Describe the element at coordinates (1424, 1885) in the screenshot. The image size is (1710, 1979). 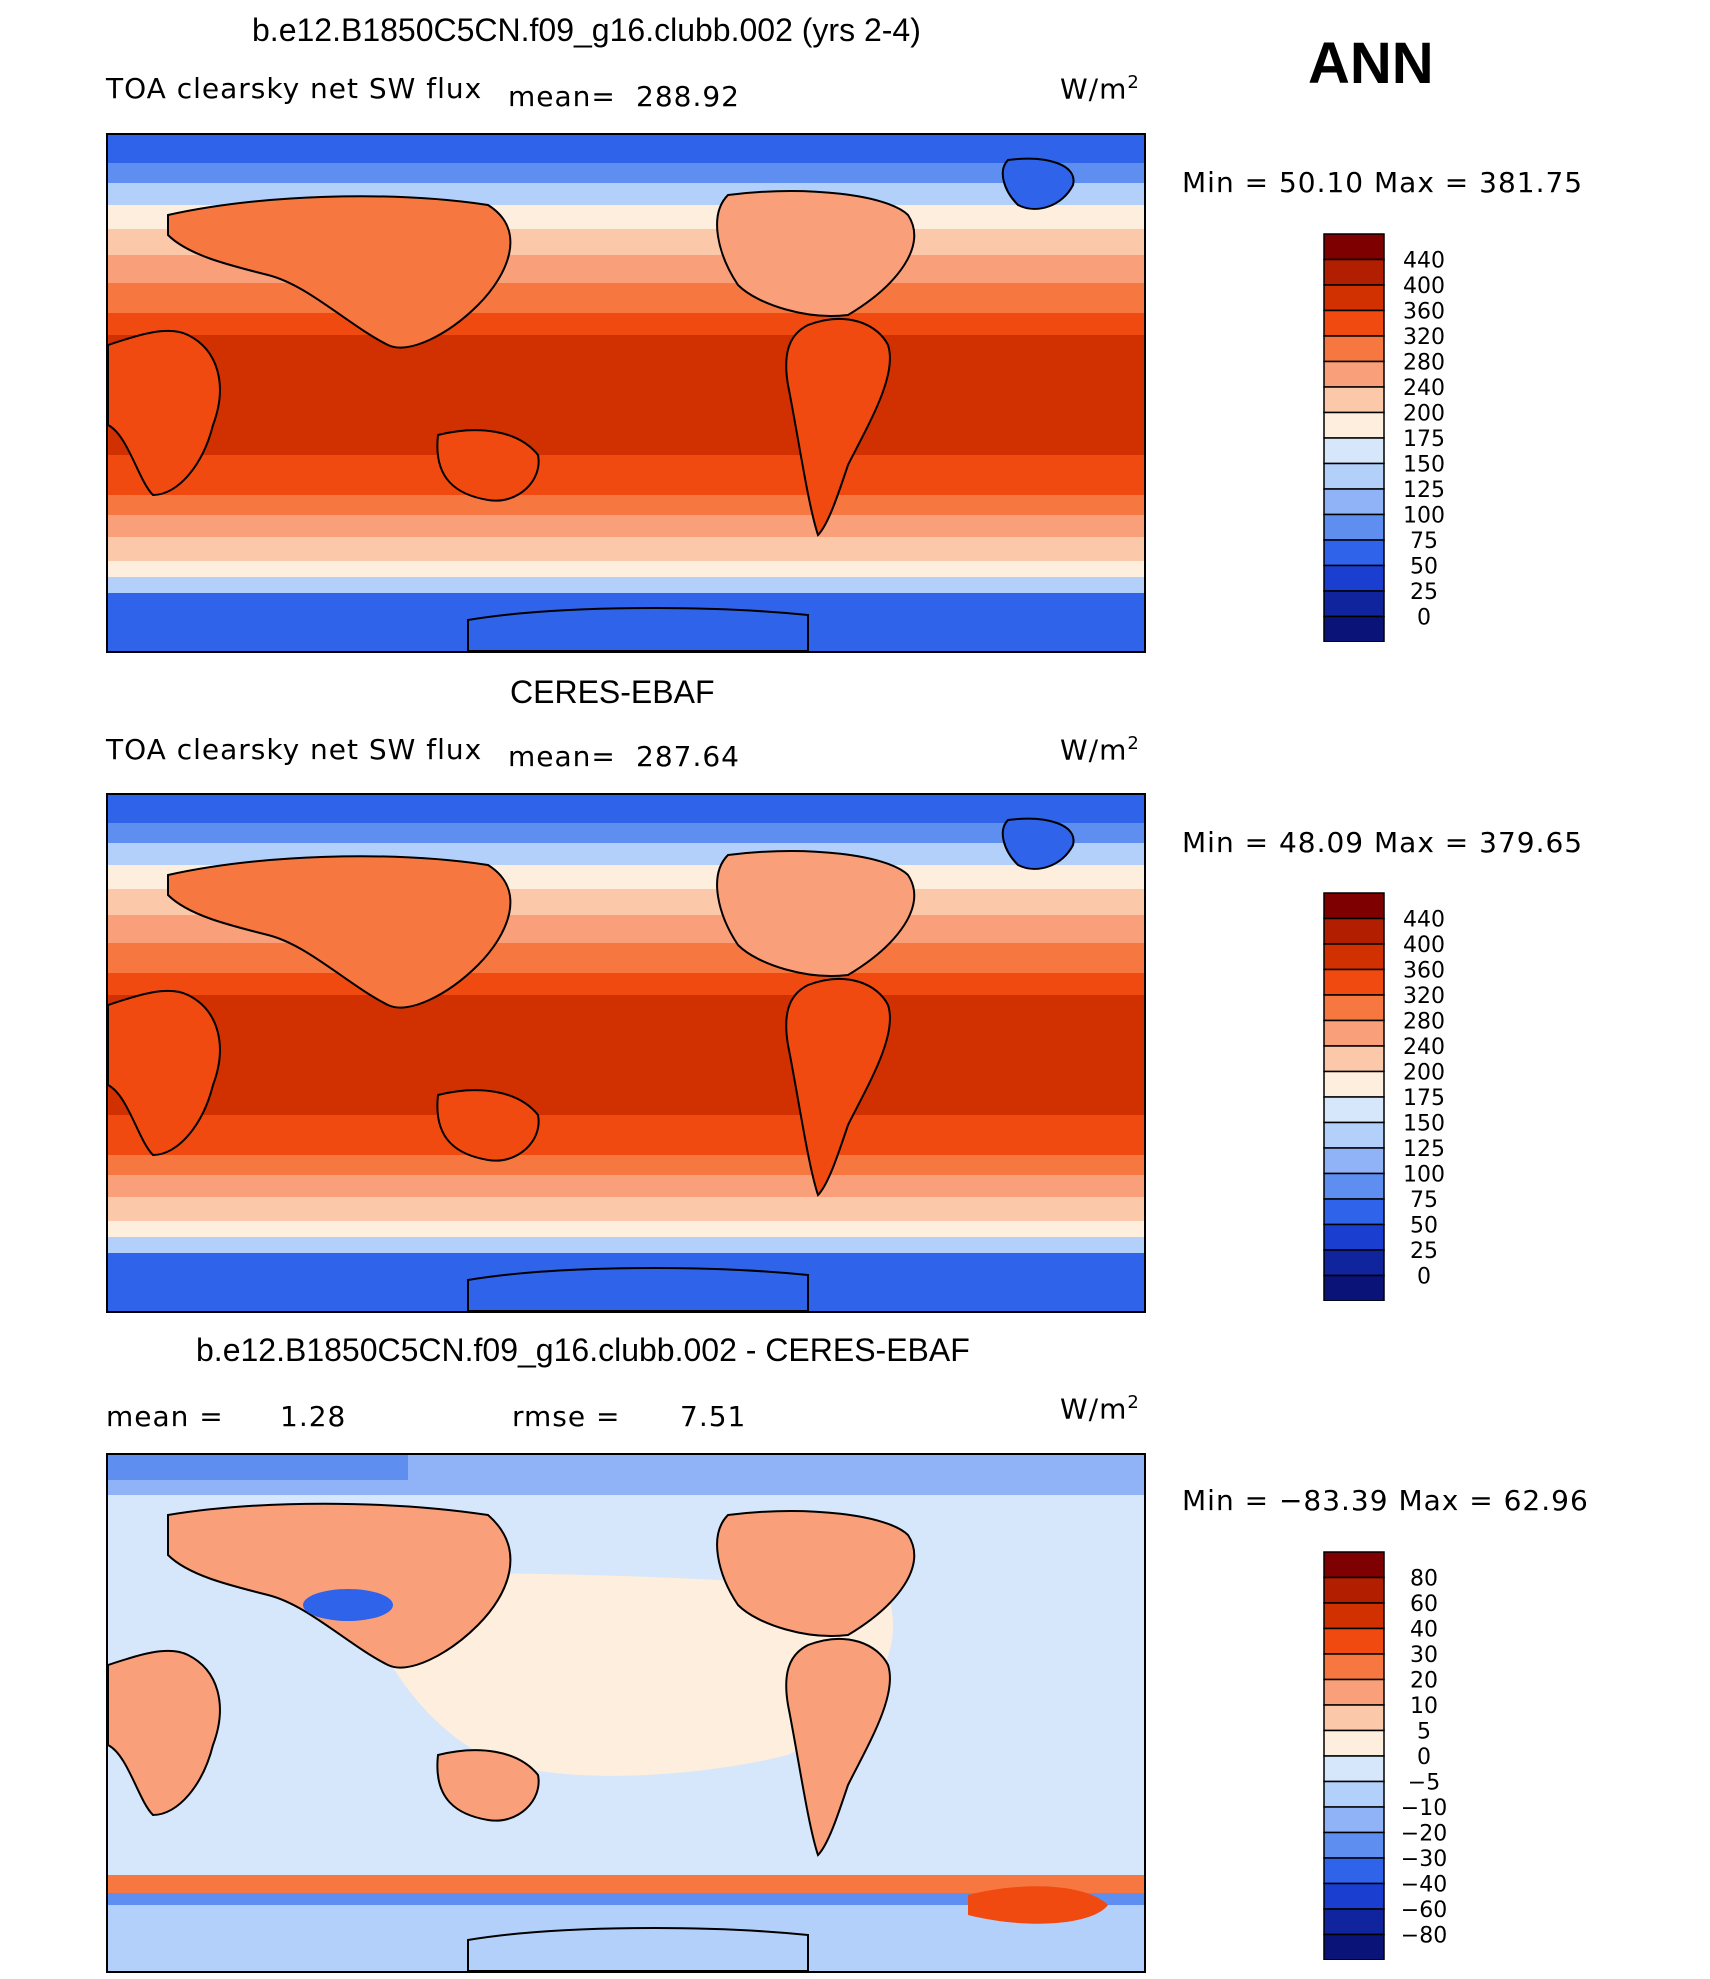
I see `colorbar-label: −40` at that location.